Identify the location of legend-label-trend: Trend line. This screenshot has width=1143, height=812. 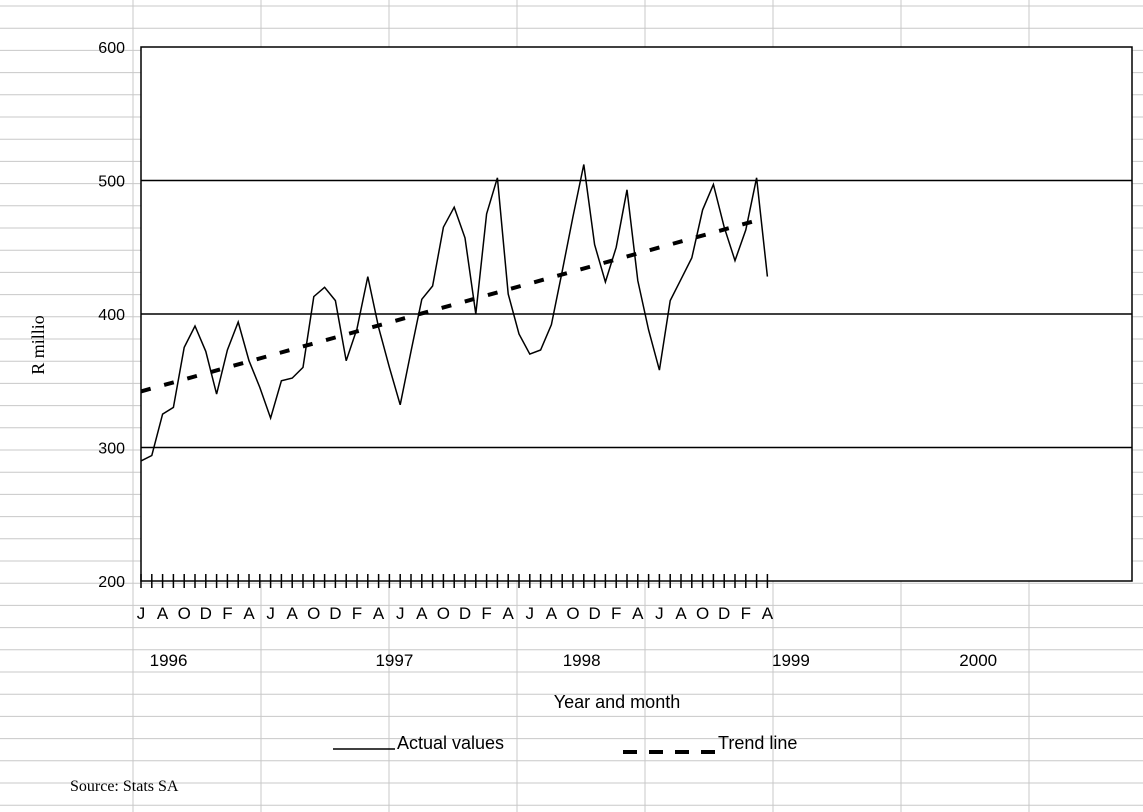
(757, 743).